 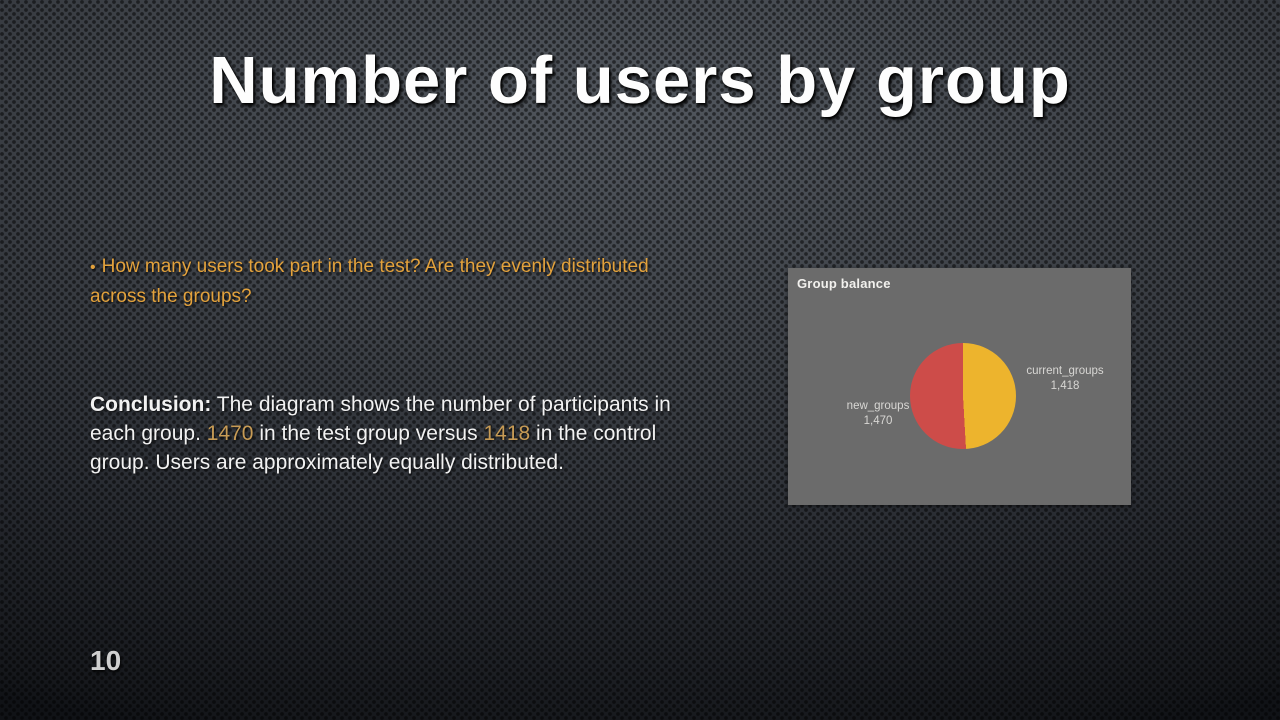 What do you see at coordinates (151, 404) in the screenshot?
I see `conclusion-label: Conclusion:` at bounding box center [151, 404].